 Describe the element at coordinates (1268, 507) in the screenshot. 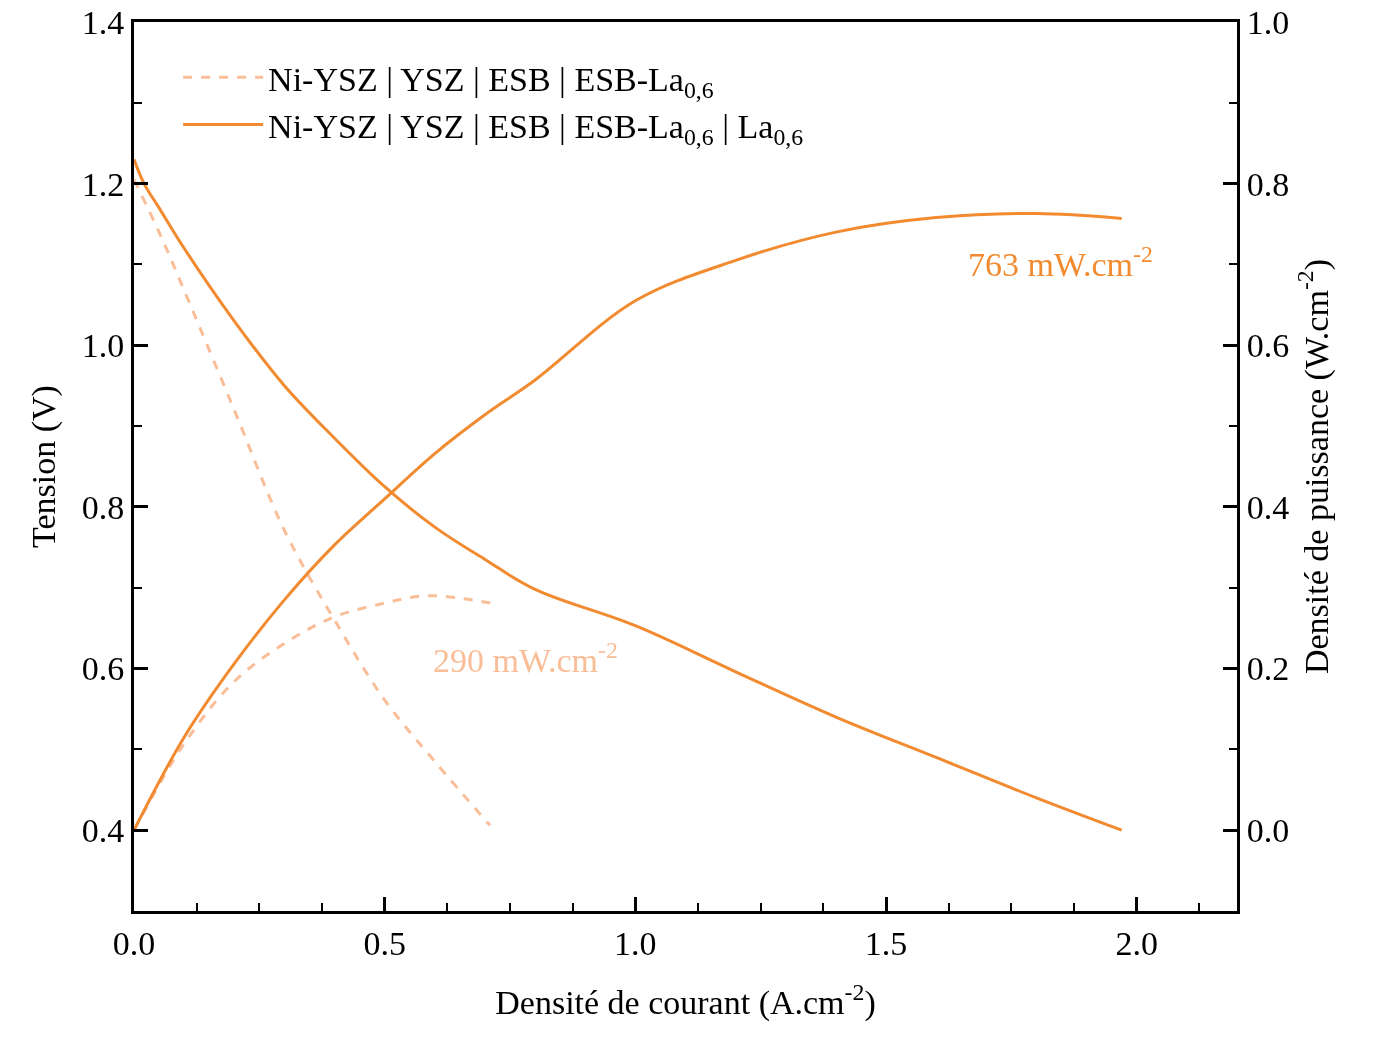

I see `y2-tick-label: 0.4` at that location.